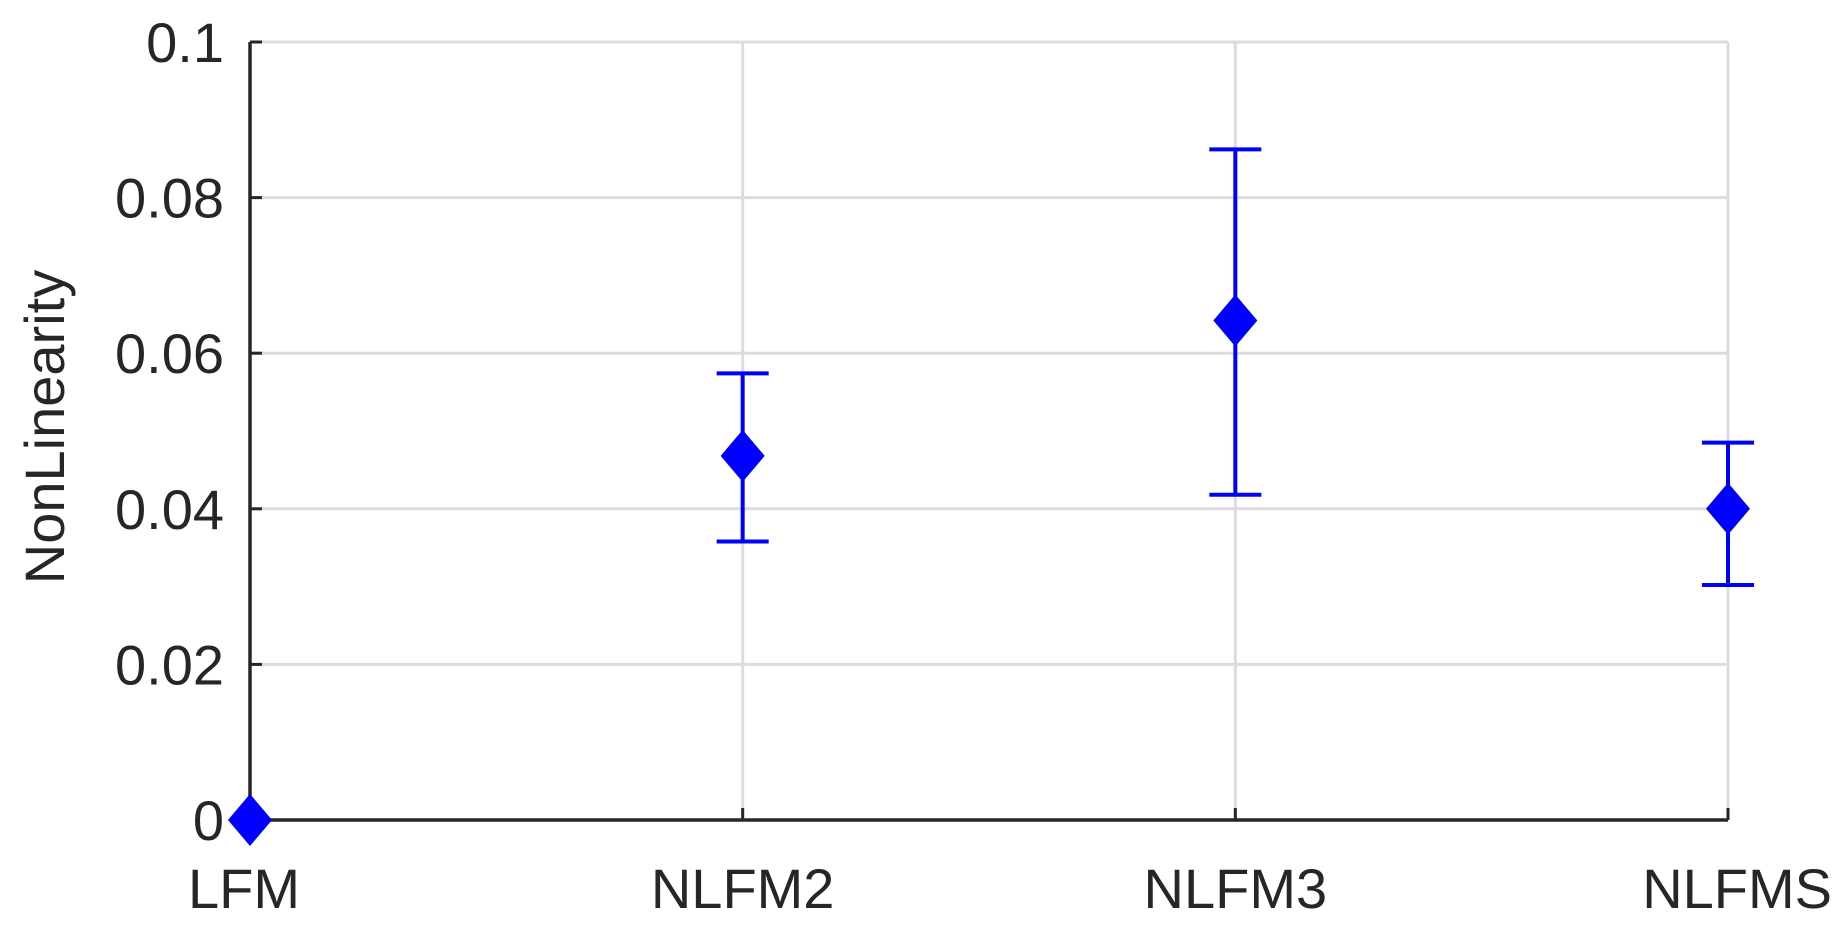 Image resolution: width=1846 pixels, height=946 pixels. What do you see at coordinates (185, 42) in the screenshot?
I see `y-tick-label: 0.1` at bounding box center [185, 42].